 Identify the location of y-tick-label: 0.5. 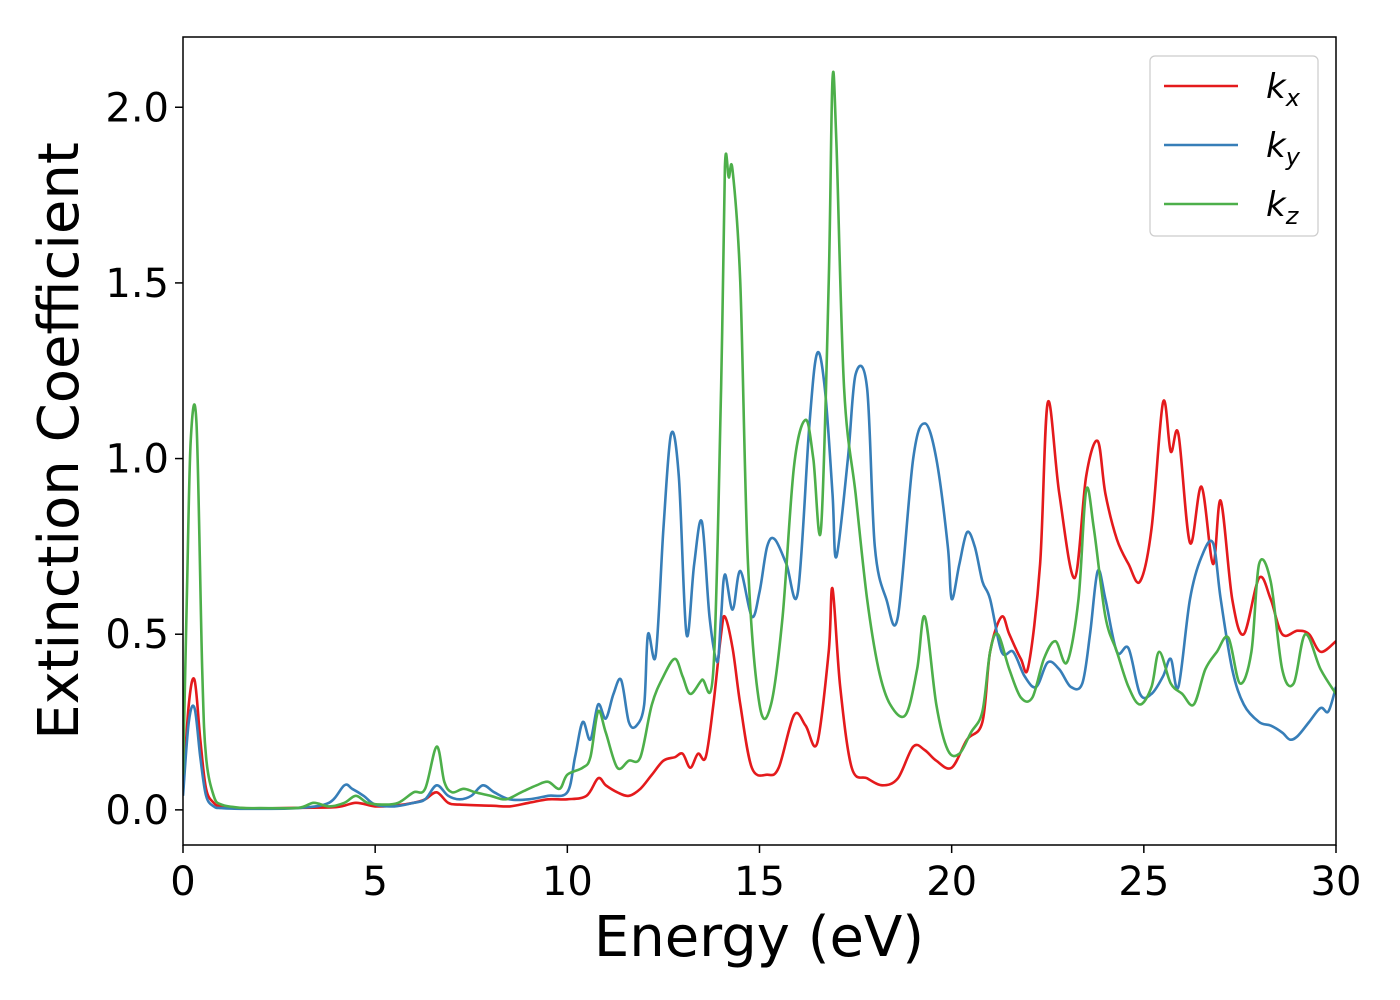
(137, 635).